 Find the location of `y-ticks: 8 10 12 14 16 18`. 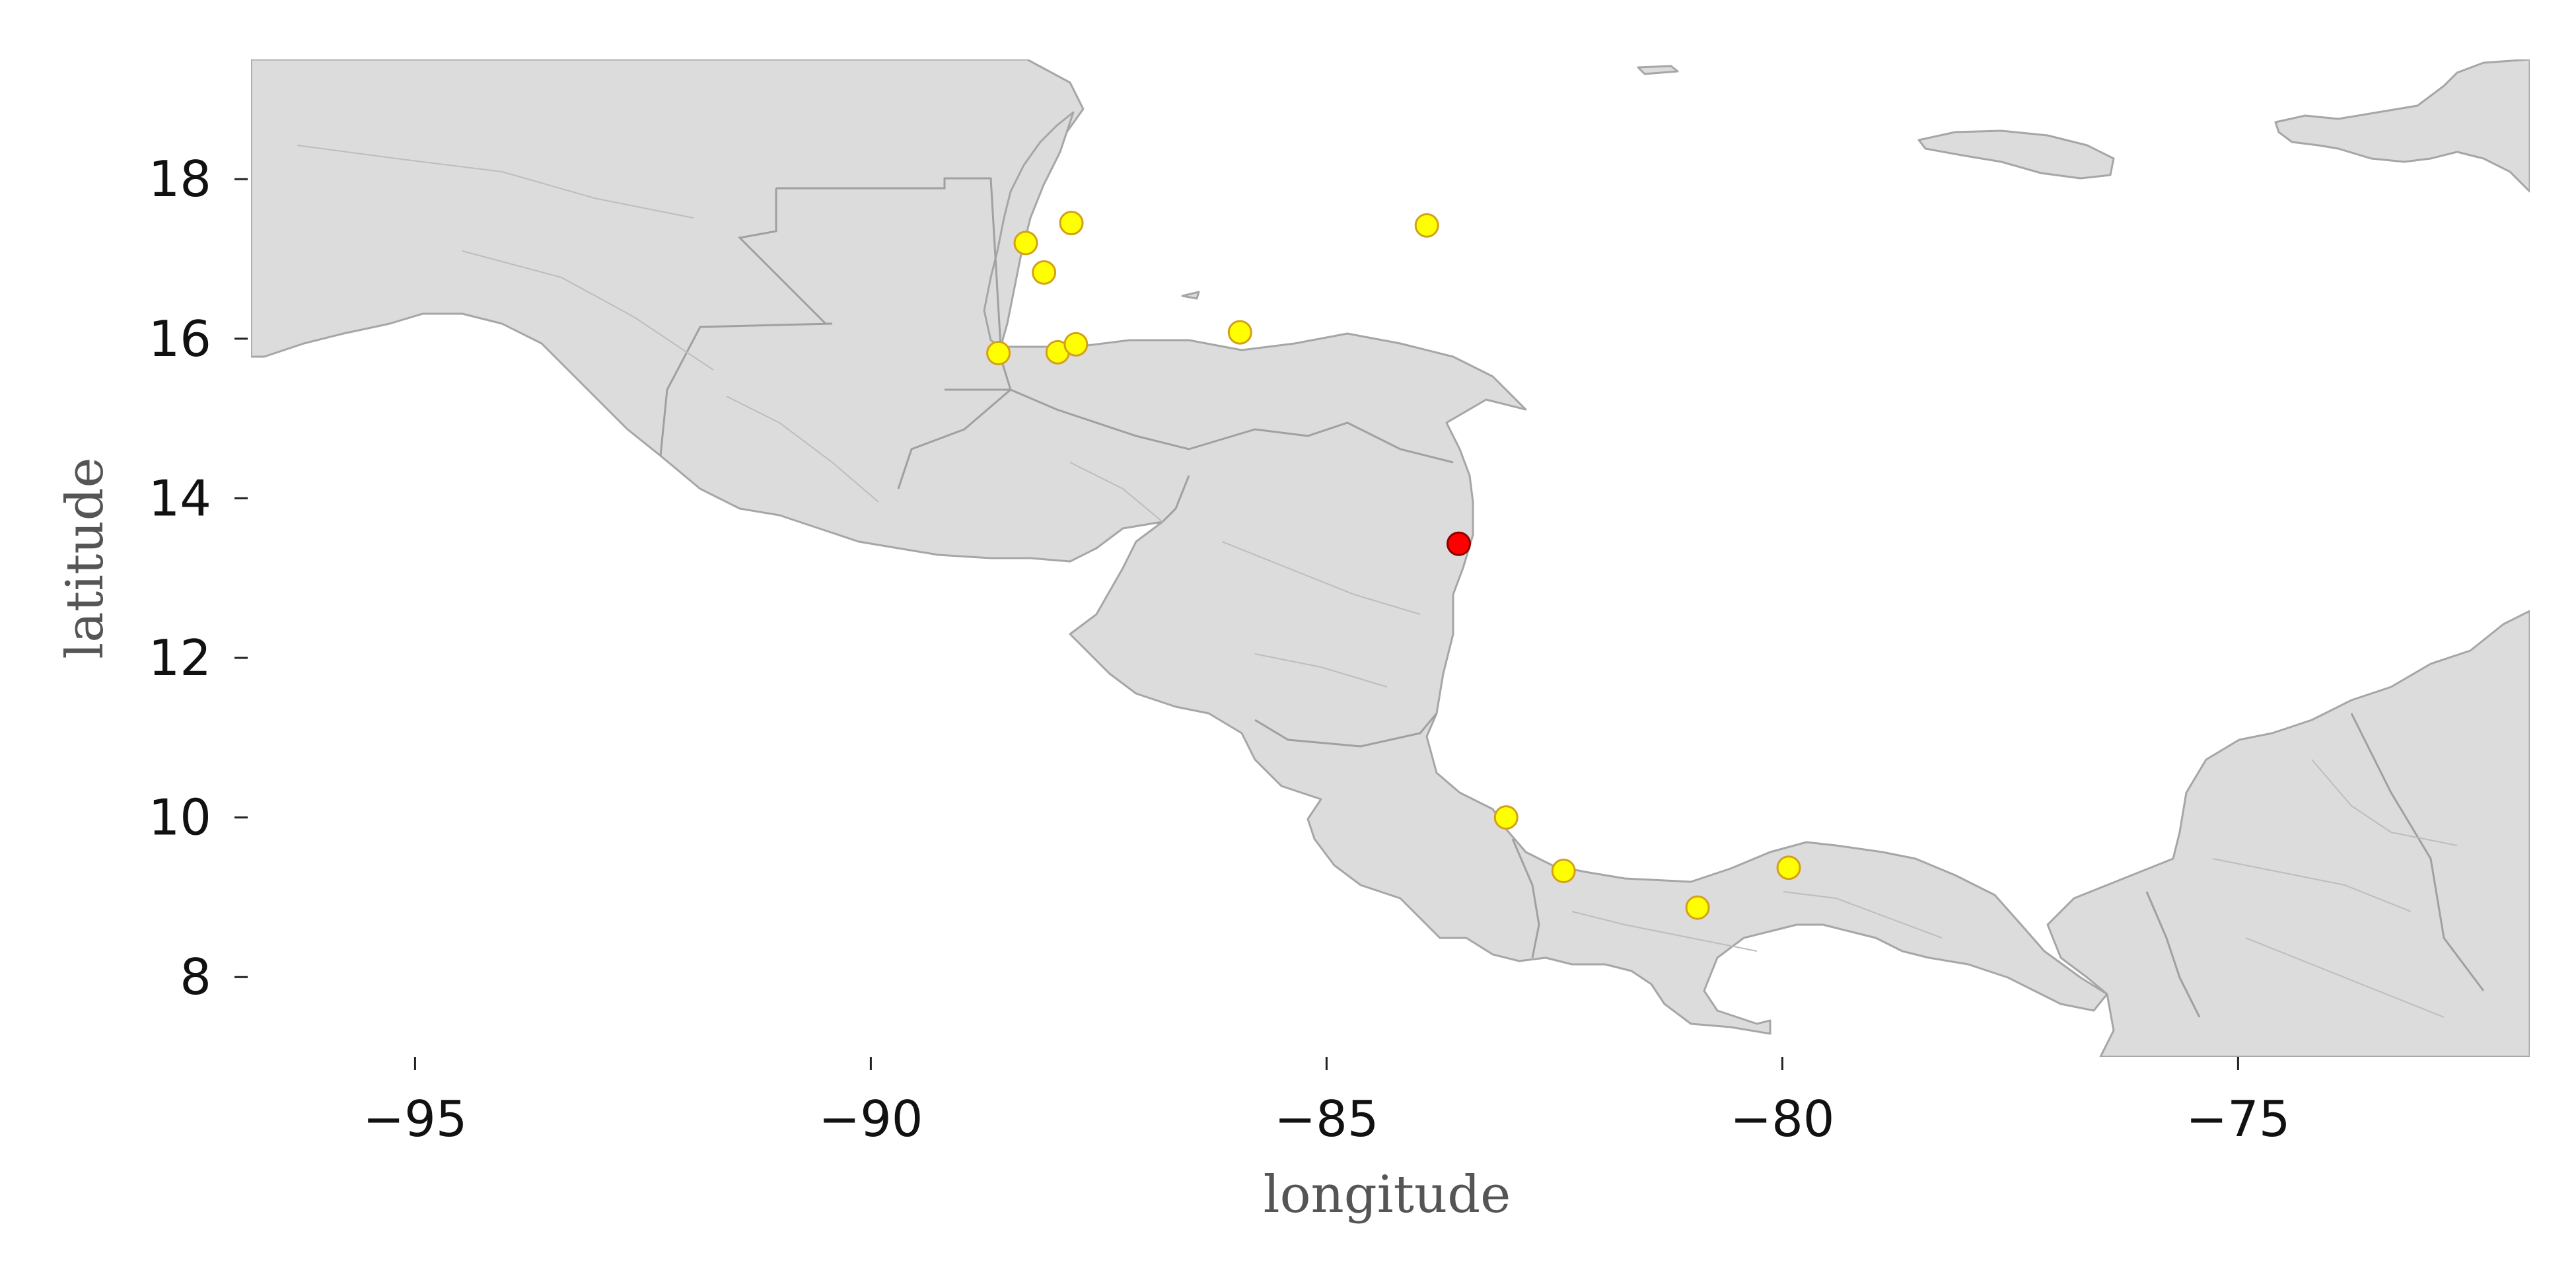

y-ticks: 8 10 12 14 16 18 is located at coordinates (198, 578).